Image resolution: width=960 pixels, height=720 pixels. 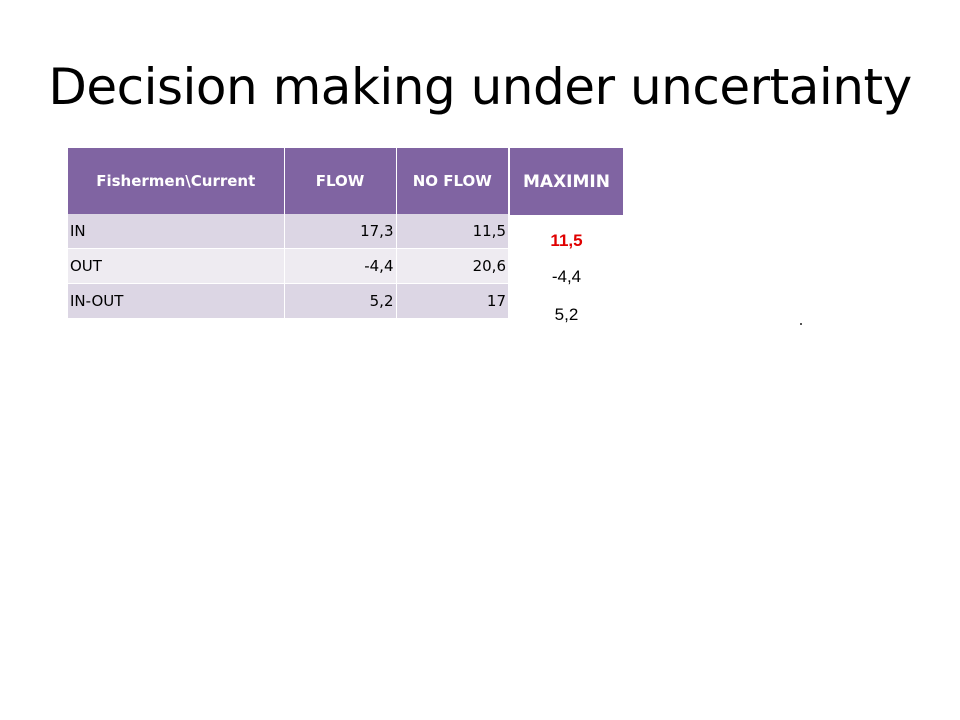 What do you see at coordinates (452, 181) in the screenshot?
I see `header-no-flow: NO FLOW` at bounding box center [452, 181].